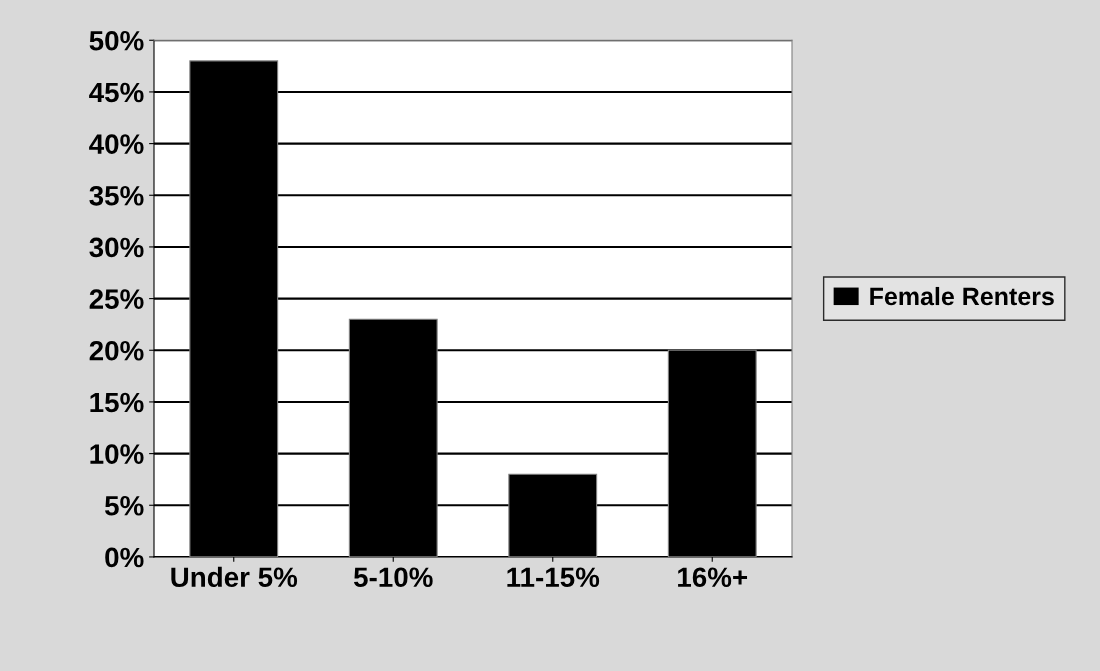  I want to click on x-tick-label: 5-10%, so click(393, 577).